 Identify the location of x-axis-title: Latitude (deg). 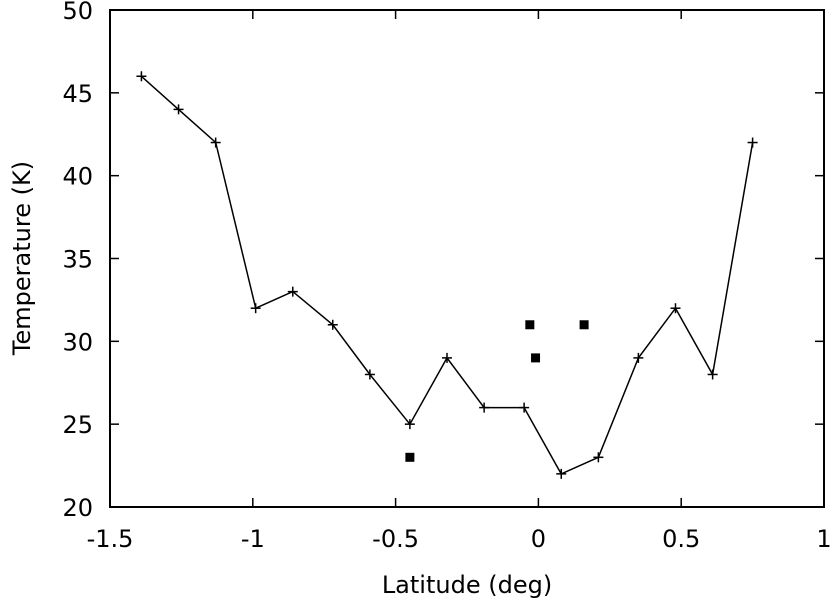
(467, 585).